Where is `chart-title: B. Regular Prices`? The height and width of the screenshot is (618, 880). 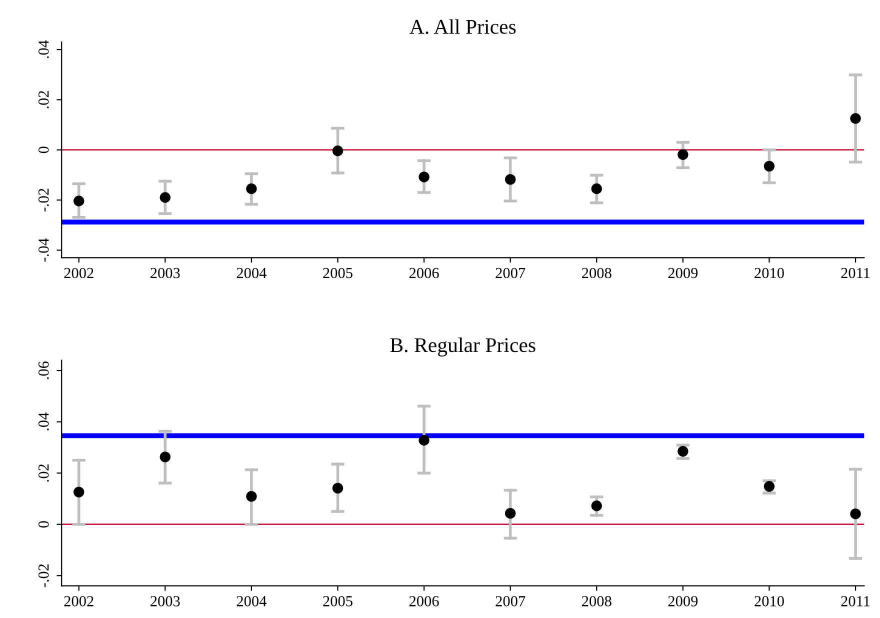 chart-title: B. Regular Prices is located at coordinates (463, 347).